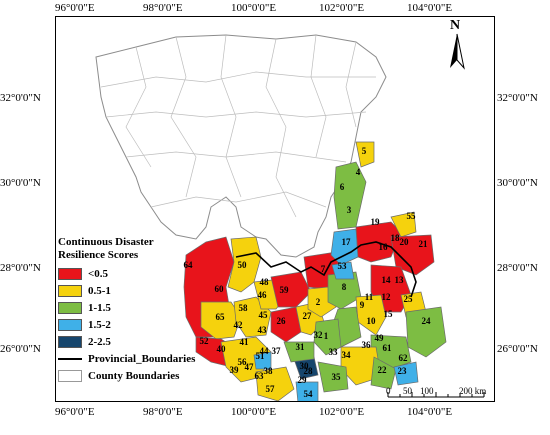  I want to click on county-label: 2, so click(318, 302).